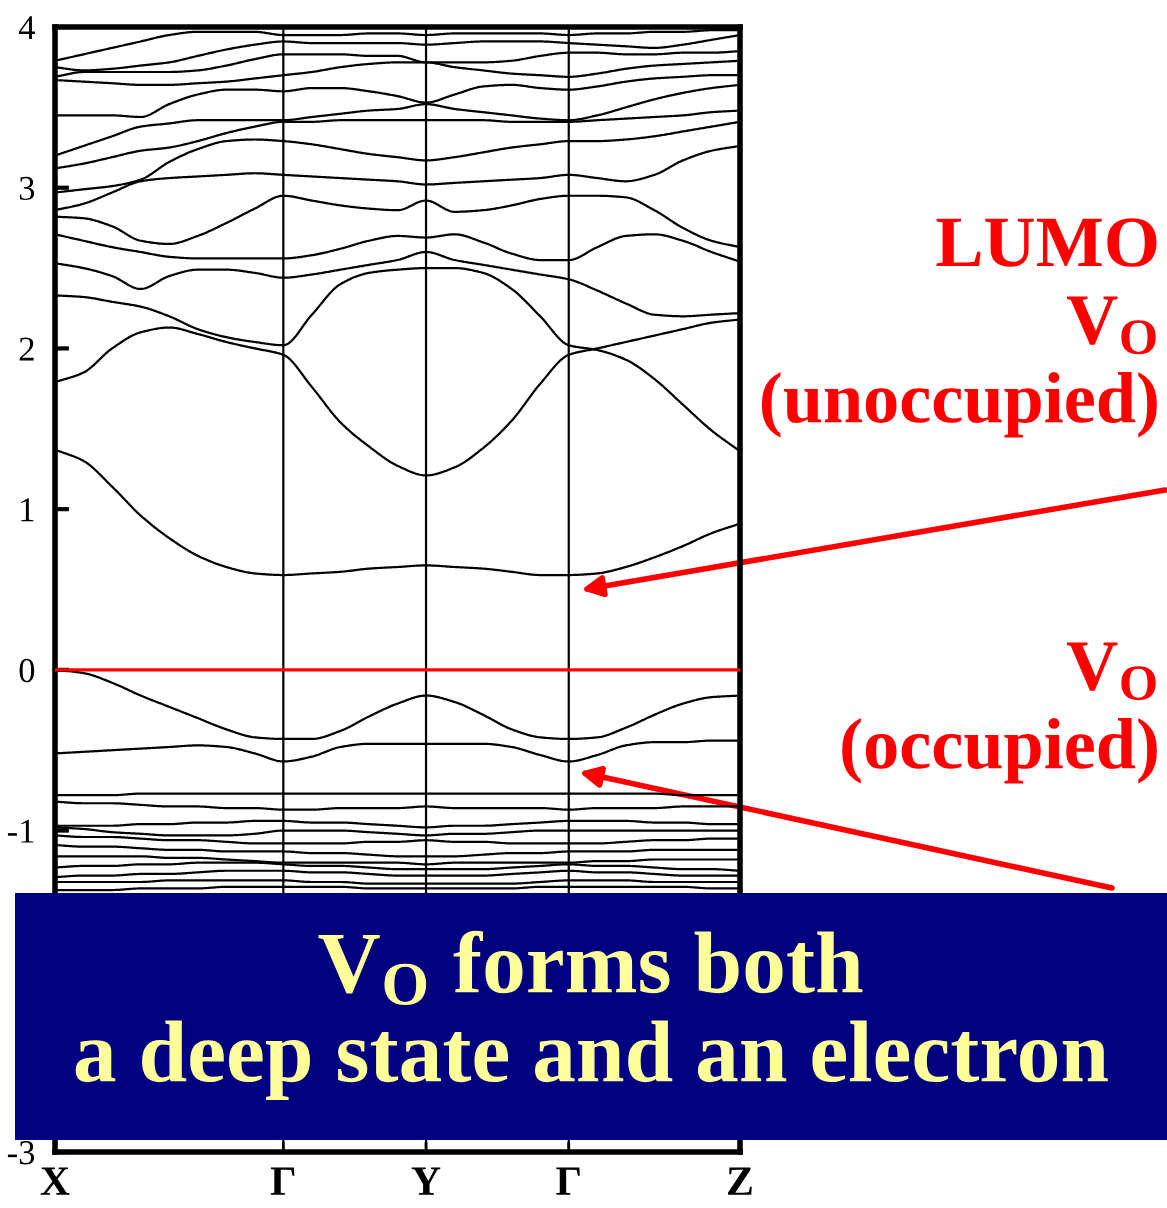 The image size is (1167, 1208). I want to click on y-tick-label: -1, so click(20, 831).